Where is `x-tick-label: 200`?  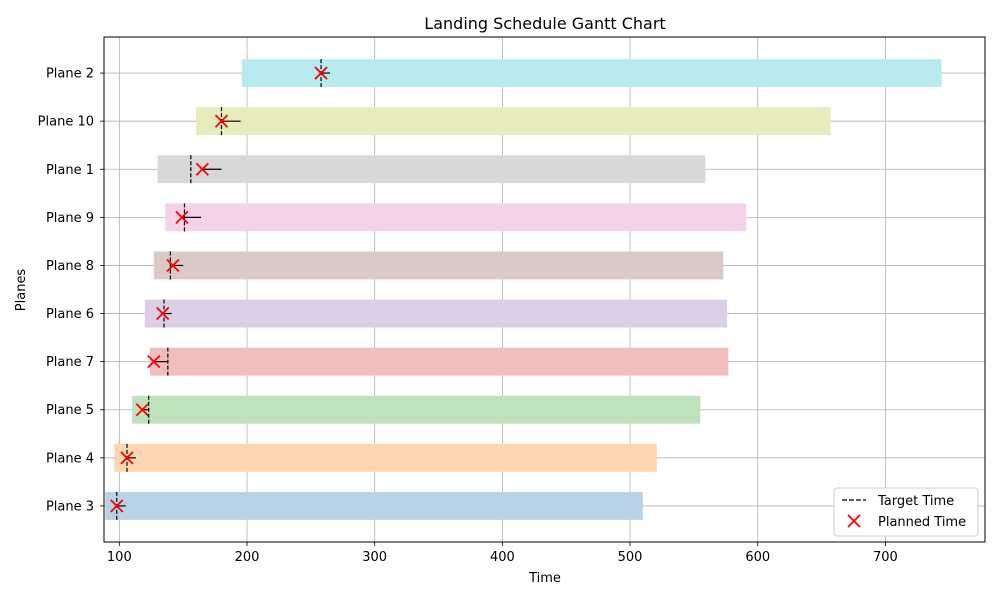
x-tick-label: 200 is located at coordinates (247, 557).